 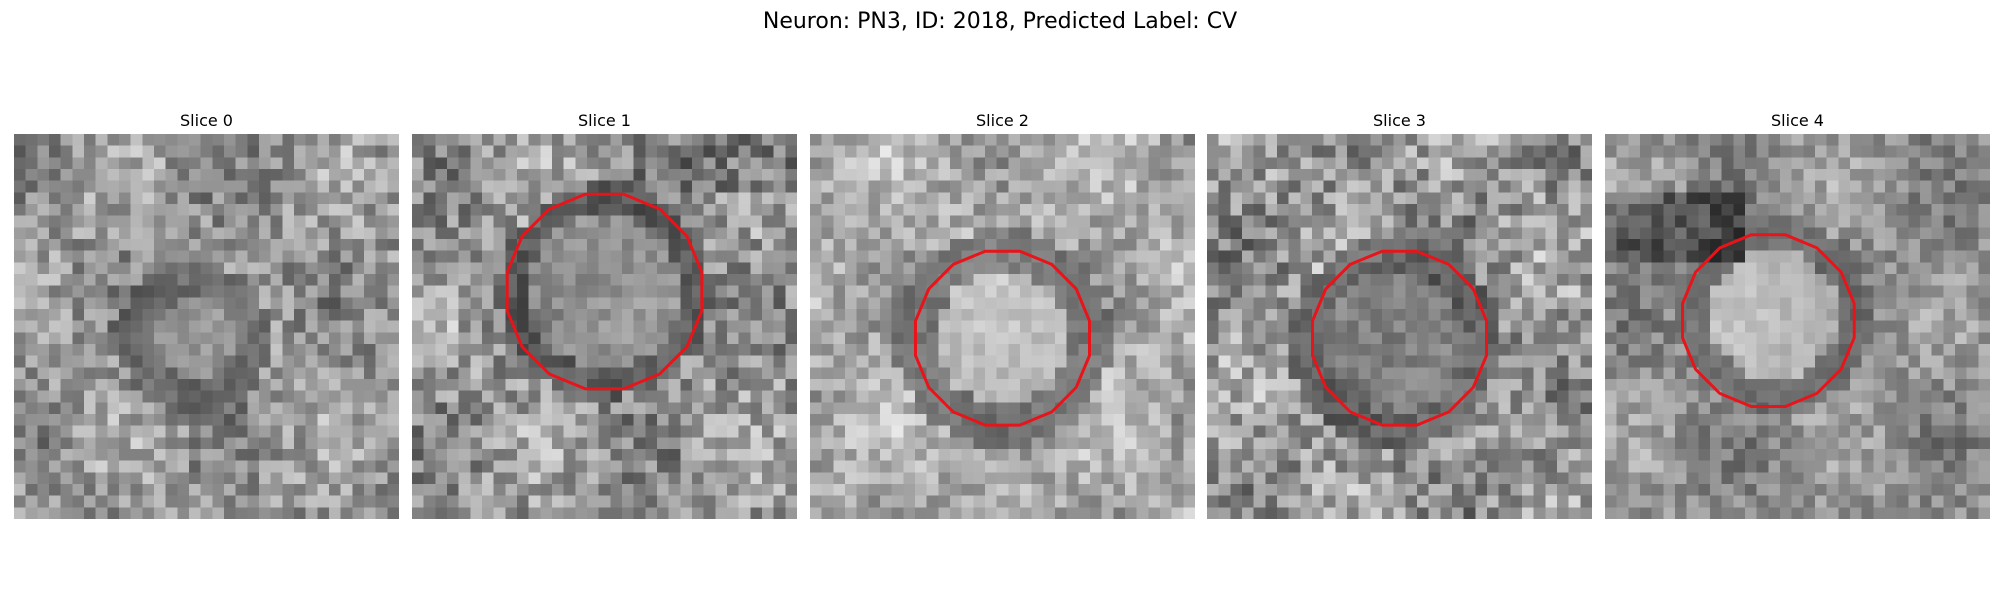 I want to click on slice-title-4: Slice 4, so click(x=1797, y=120).